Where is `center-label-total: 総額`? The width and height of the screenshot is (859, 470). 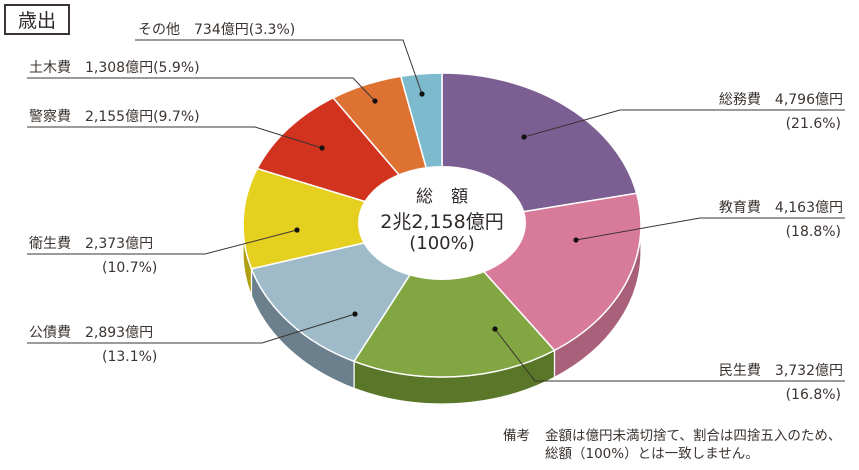 center-label-total: 総額 is located at coordinates (451, 197).